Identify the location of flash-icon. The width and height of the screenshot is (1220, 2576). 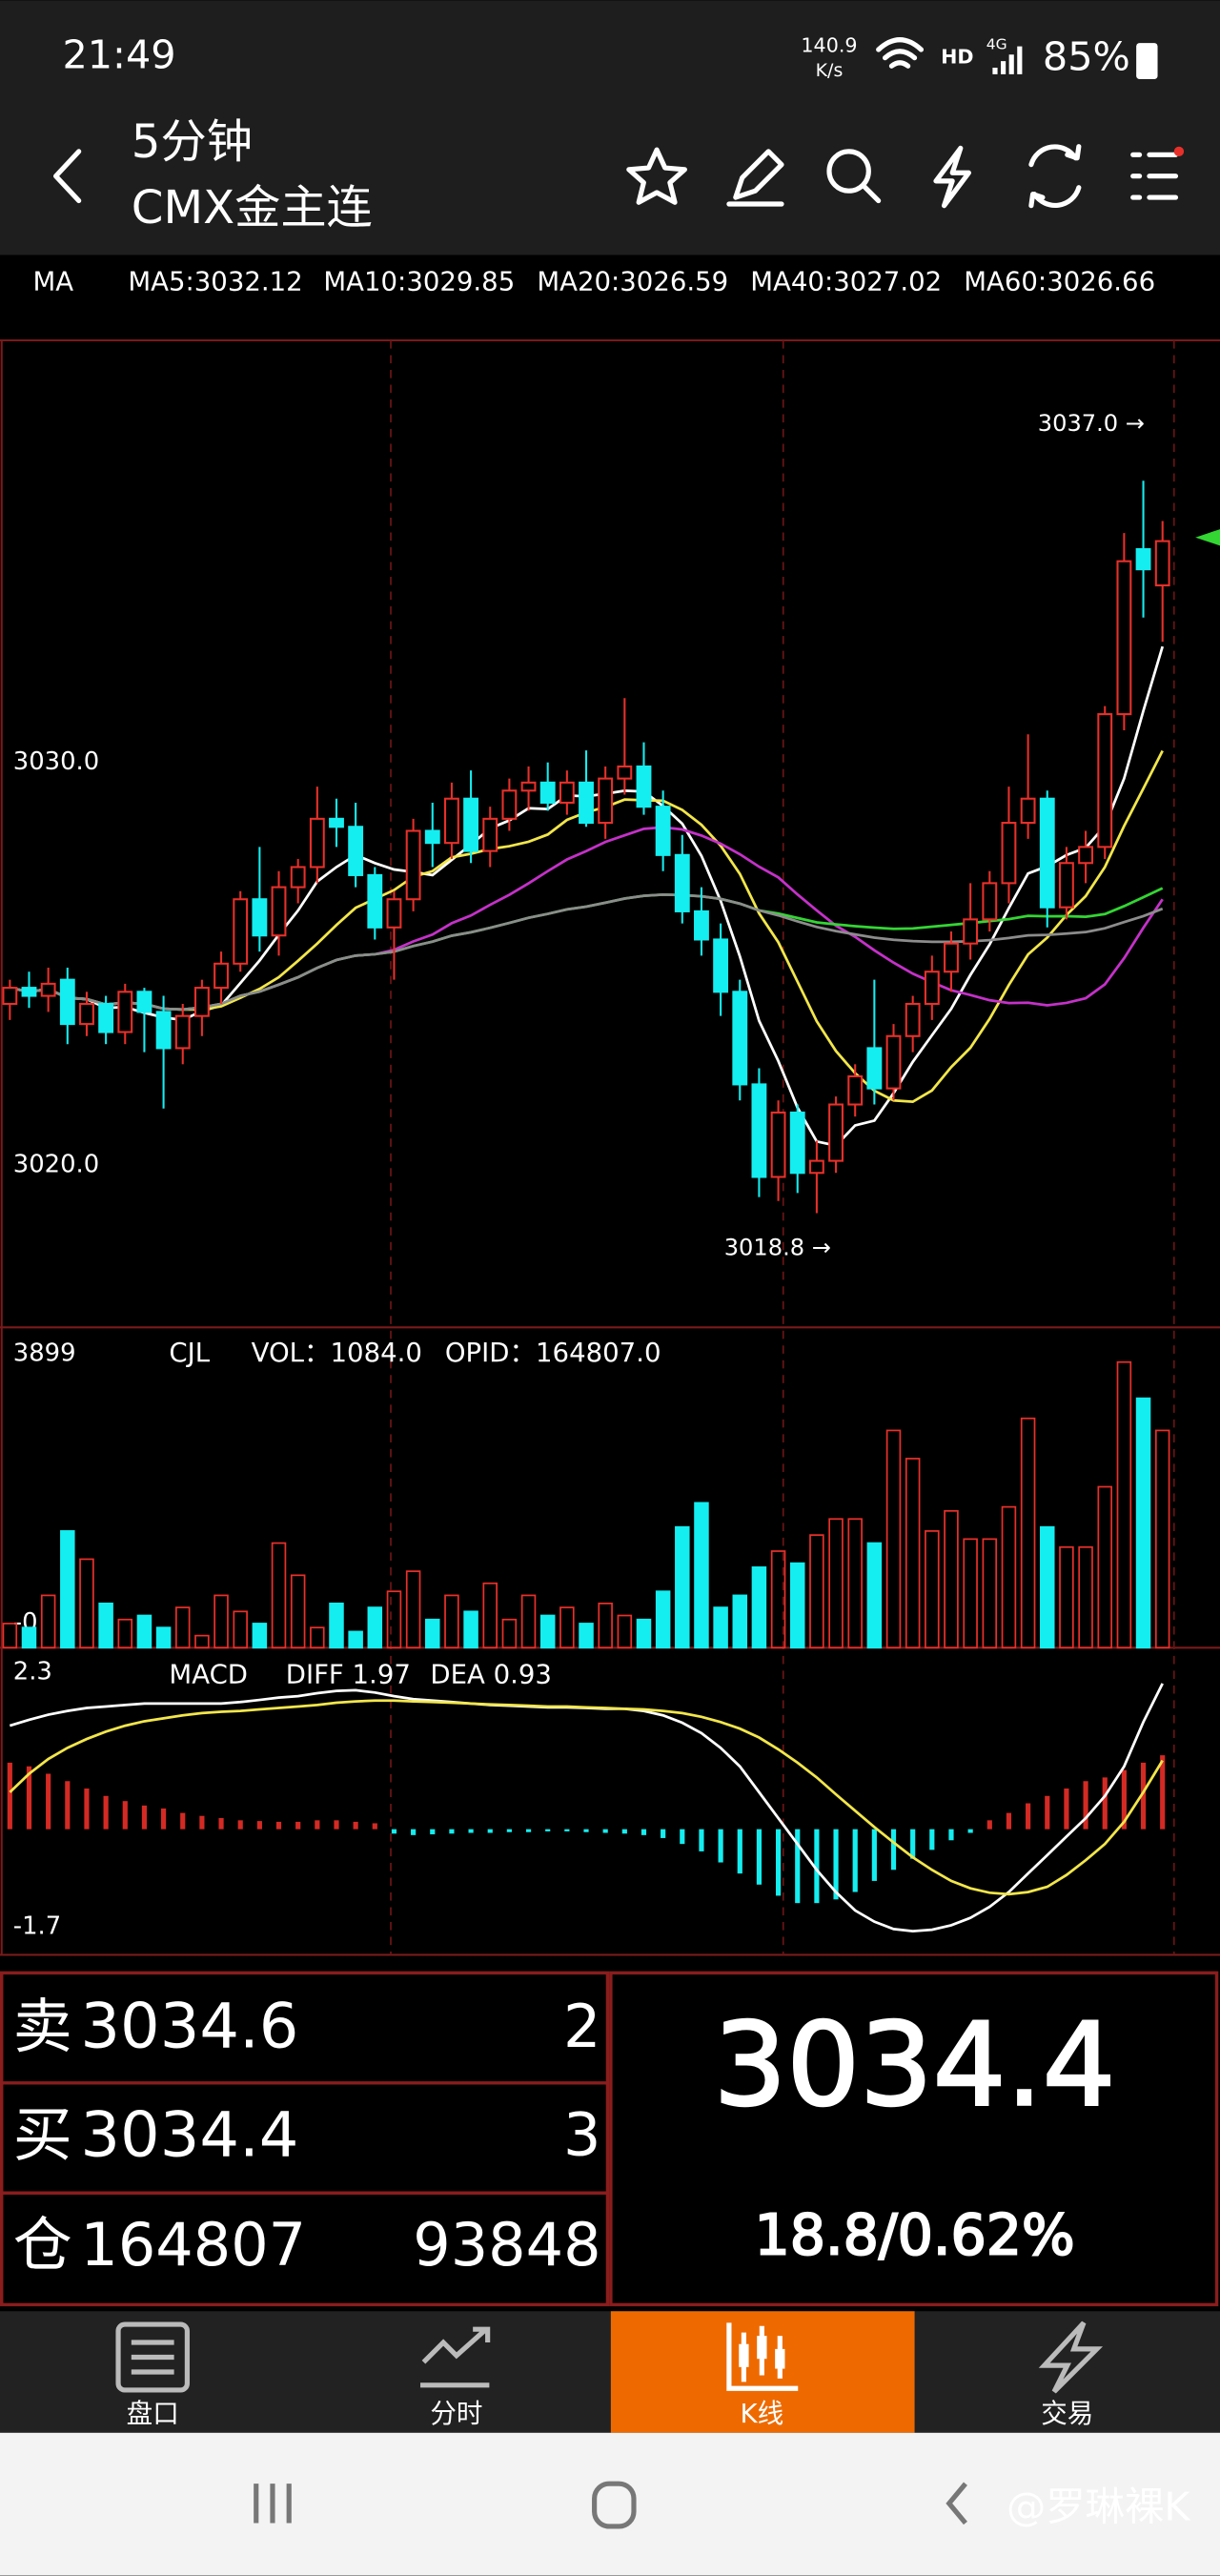
(952, 177).